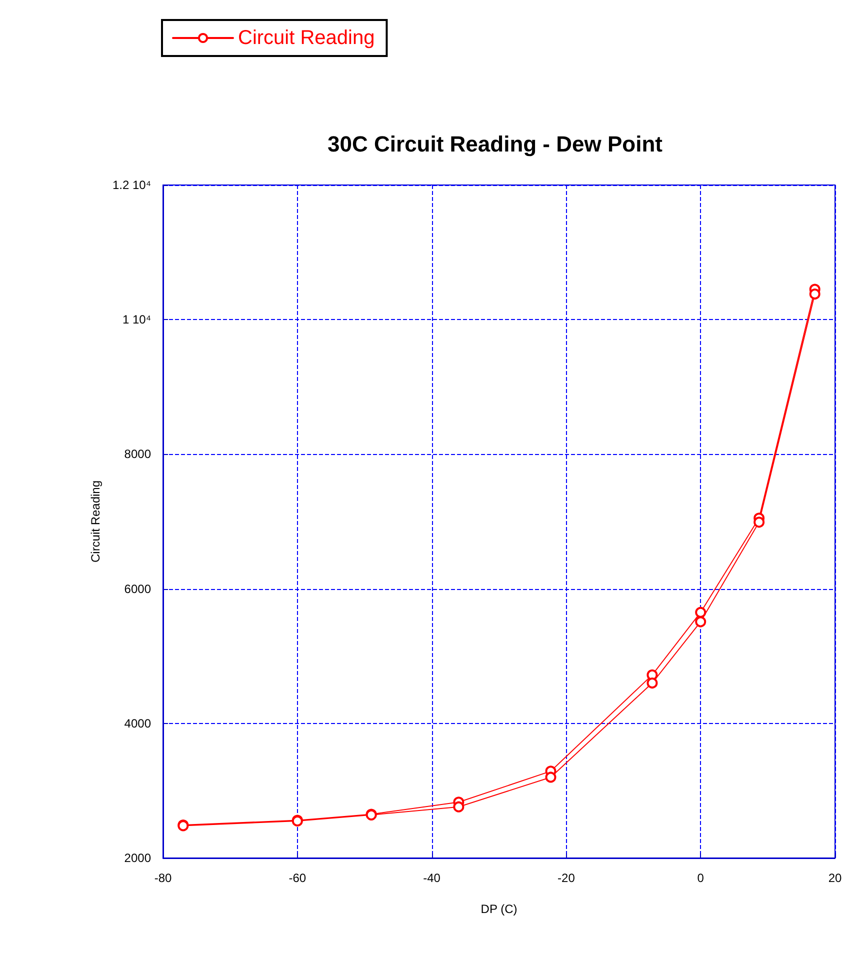  I want to click on y-tick-label: 2000, so click(138, 858).